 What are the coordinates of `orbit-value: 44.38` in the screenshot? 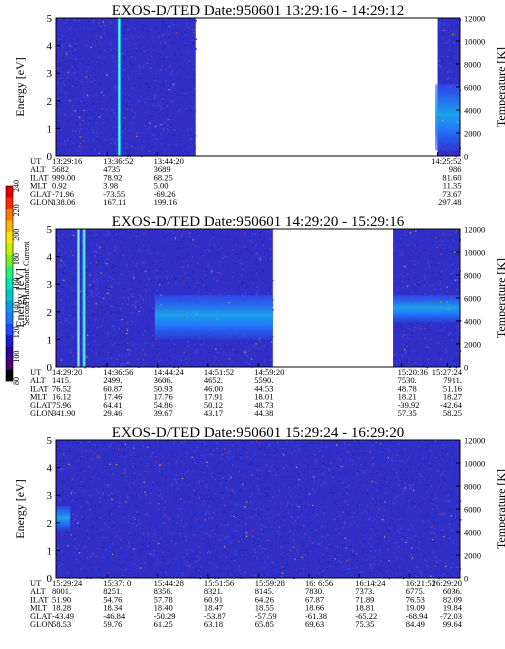 It's located at (263, 413).